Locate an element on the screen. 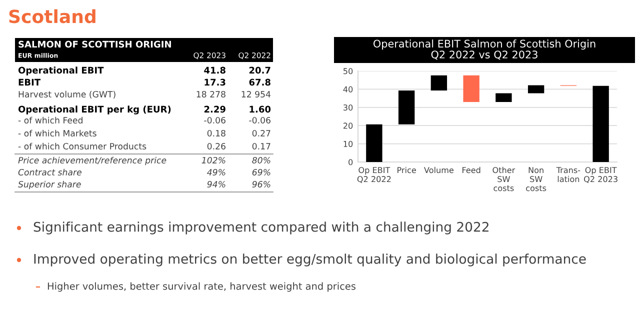 Image resolution: width=640 pixels, height=313 pixels. category-label: - of which Markets is located at coordinates (57, 133).